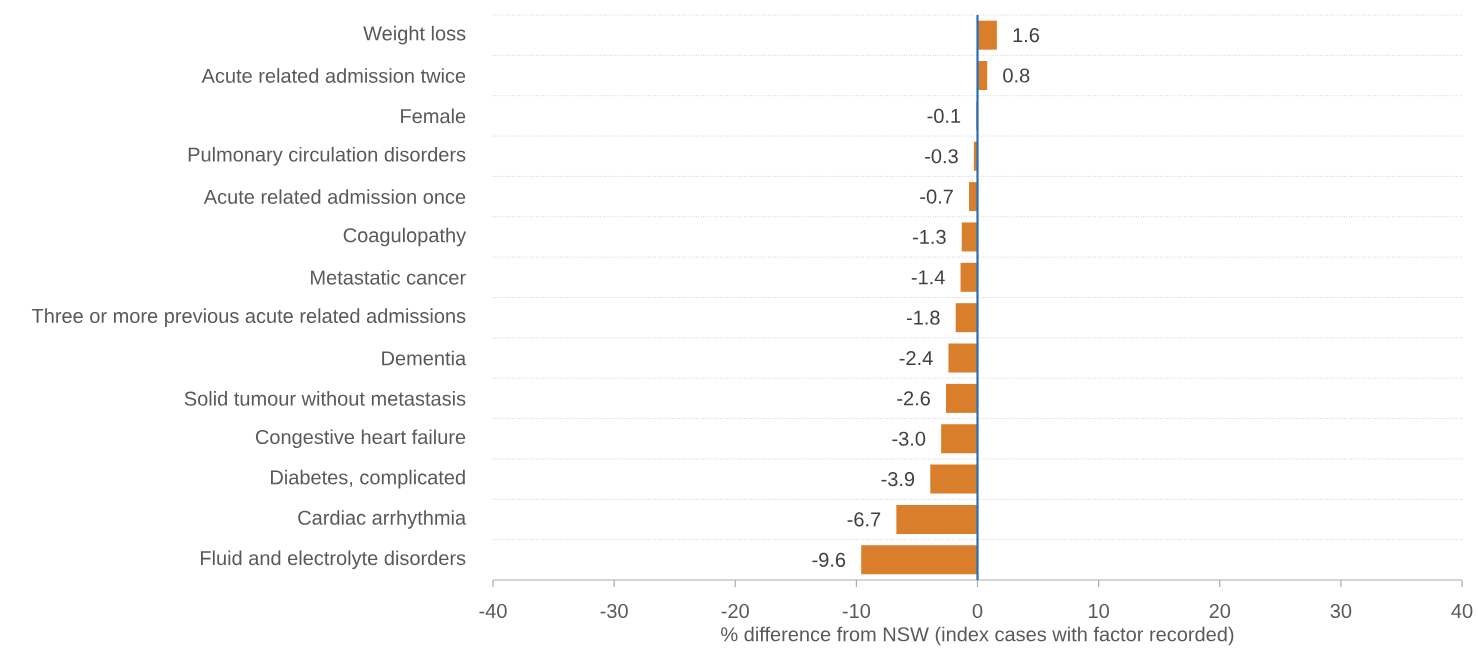 This screenshot has width=1478, height=648. What do you see at coordinates (325, 398) in the screenshot?
I see `y-tick-label: Solid tumour without metastasis` at bounding box center [325, 398].